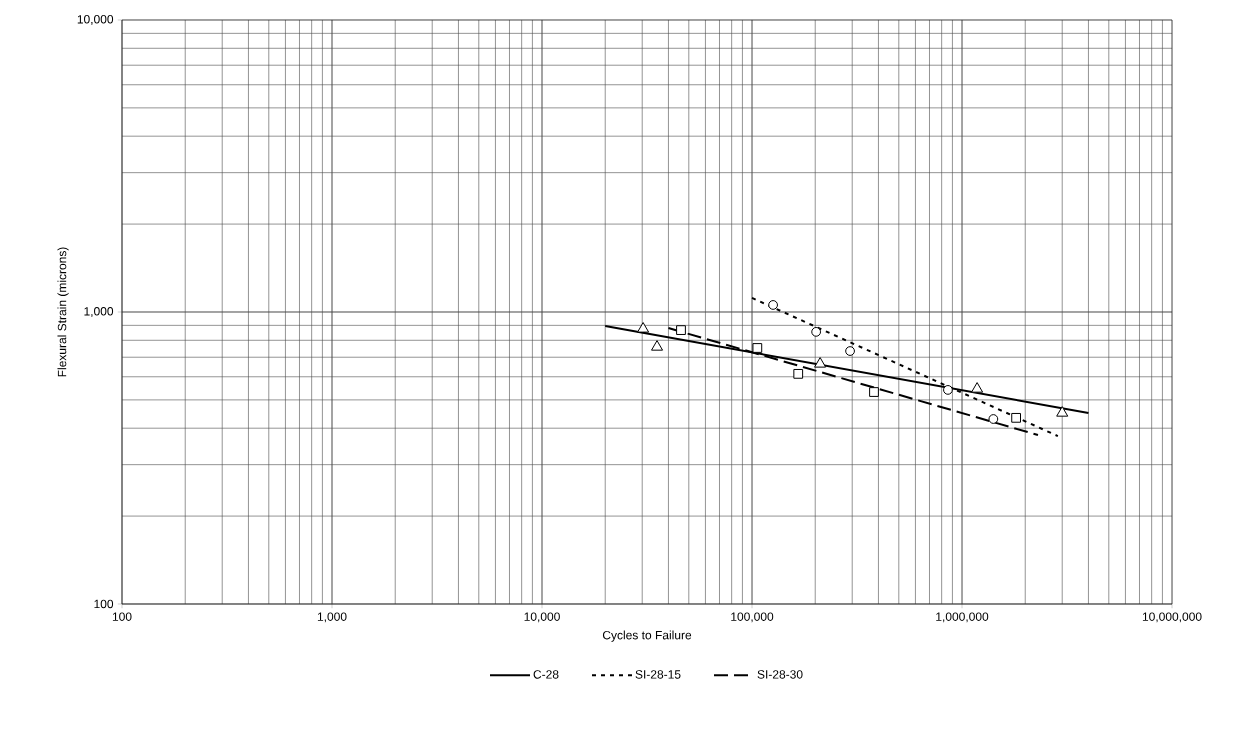 The height and width of the screenshot is (742, 1239). What do you see at coordinates (546, 674) in the screenshot?
I see `legend-label: C-28` at bounding box center [546, 674].